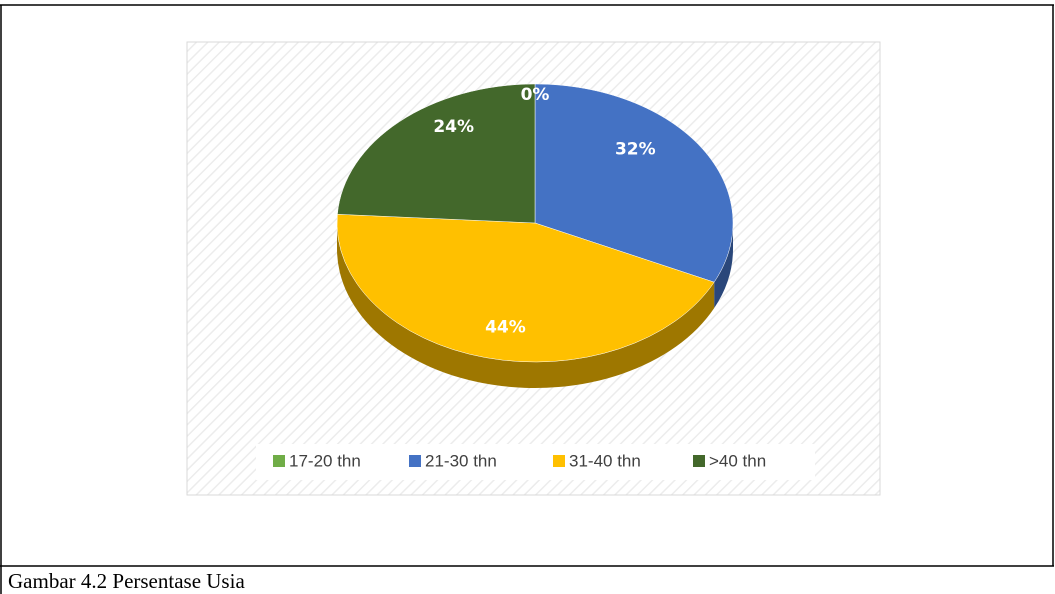 The image size is (1055, 594). Describe the element at coordinates (535, 462) in the screenshot. I see `legend-box` at that location.